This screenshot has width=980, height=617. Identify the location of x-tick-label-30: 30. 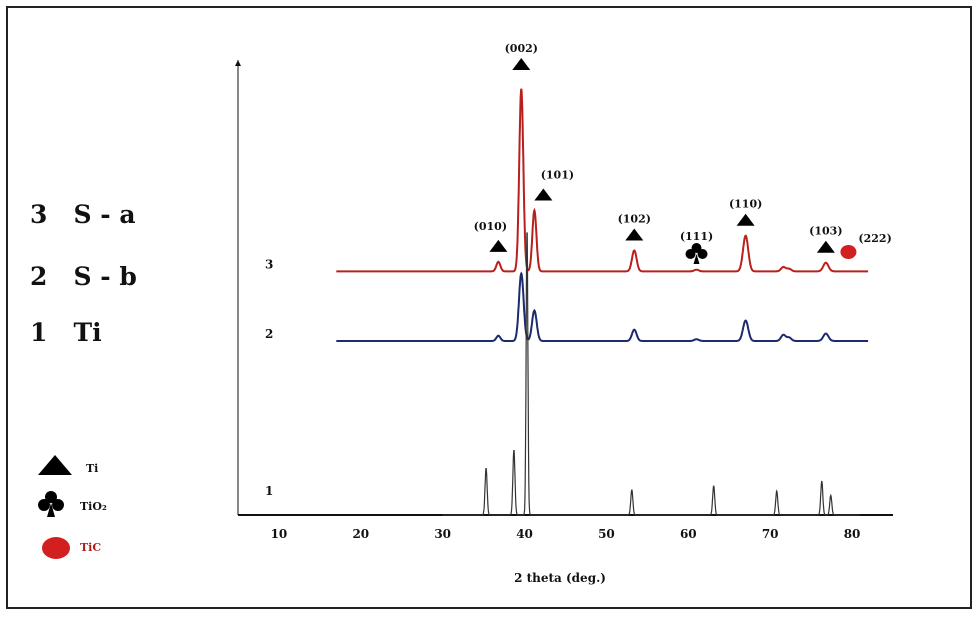
(442, 534).